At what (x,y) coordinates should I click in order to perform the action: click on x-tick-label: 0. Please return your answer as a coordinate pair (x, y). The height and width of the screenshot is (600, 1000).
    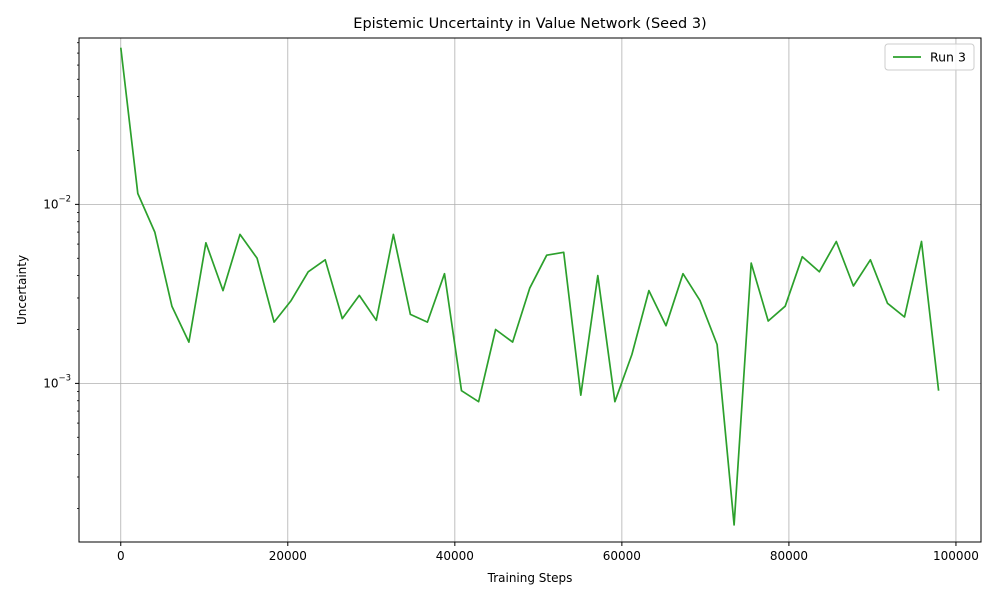
    Looking at the image, I should click on (121, 556).